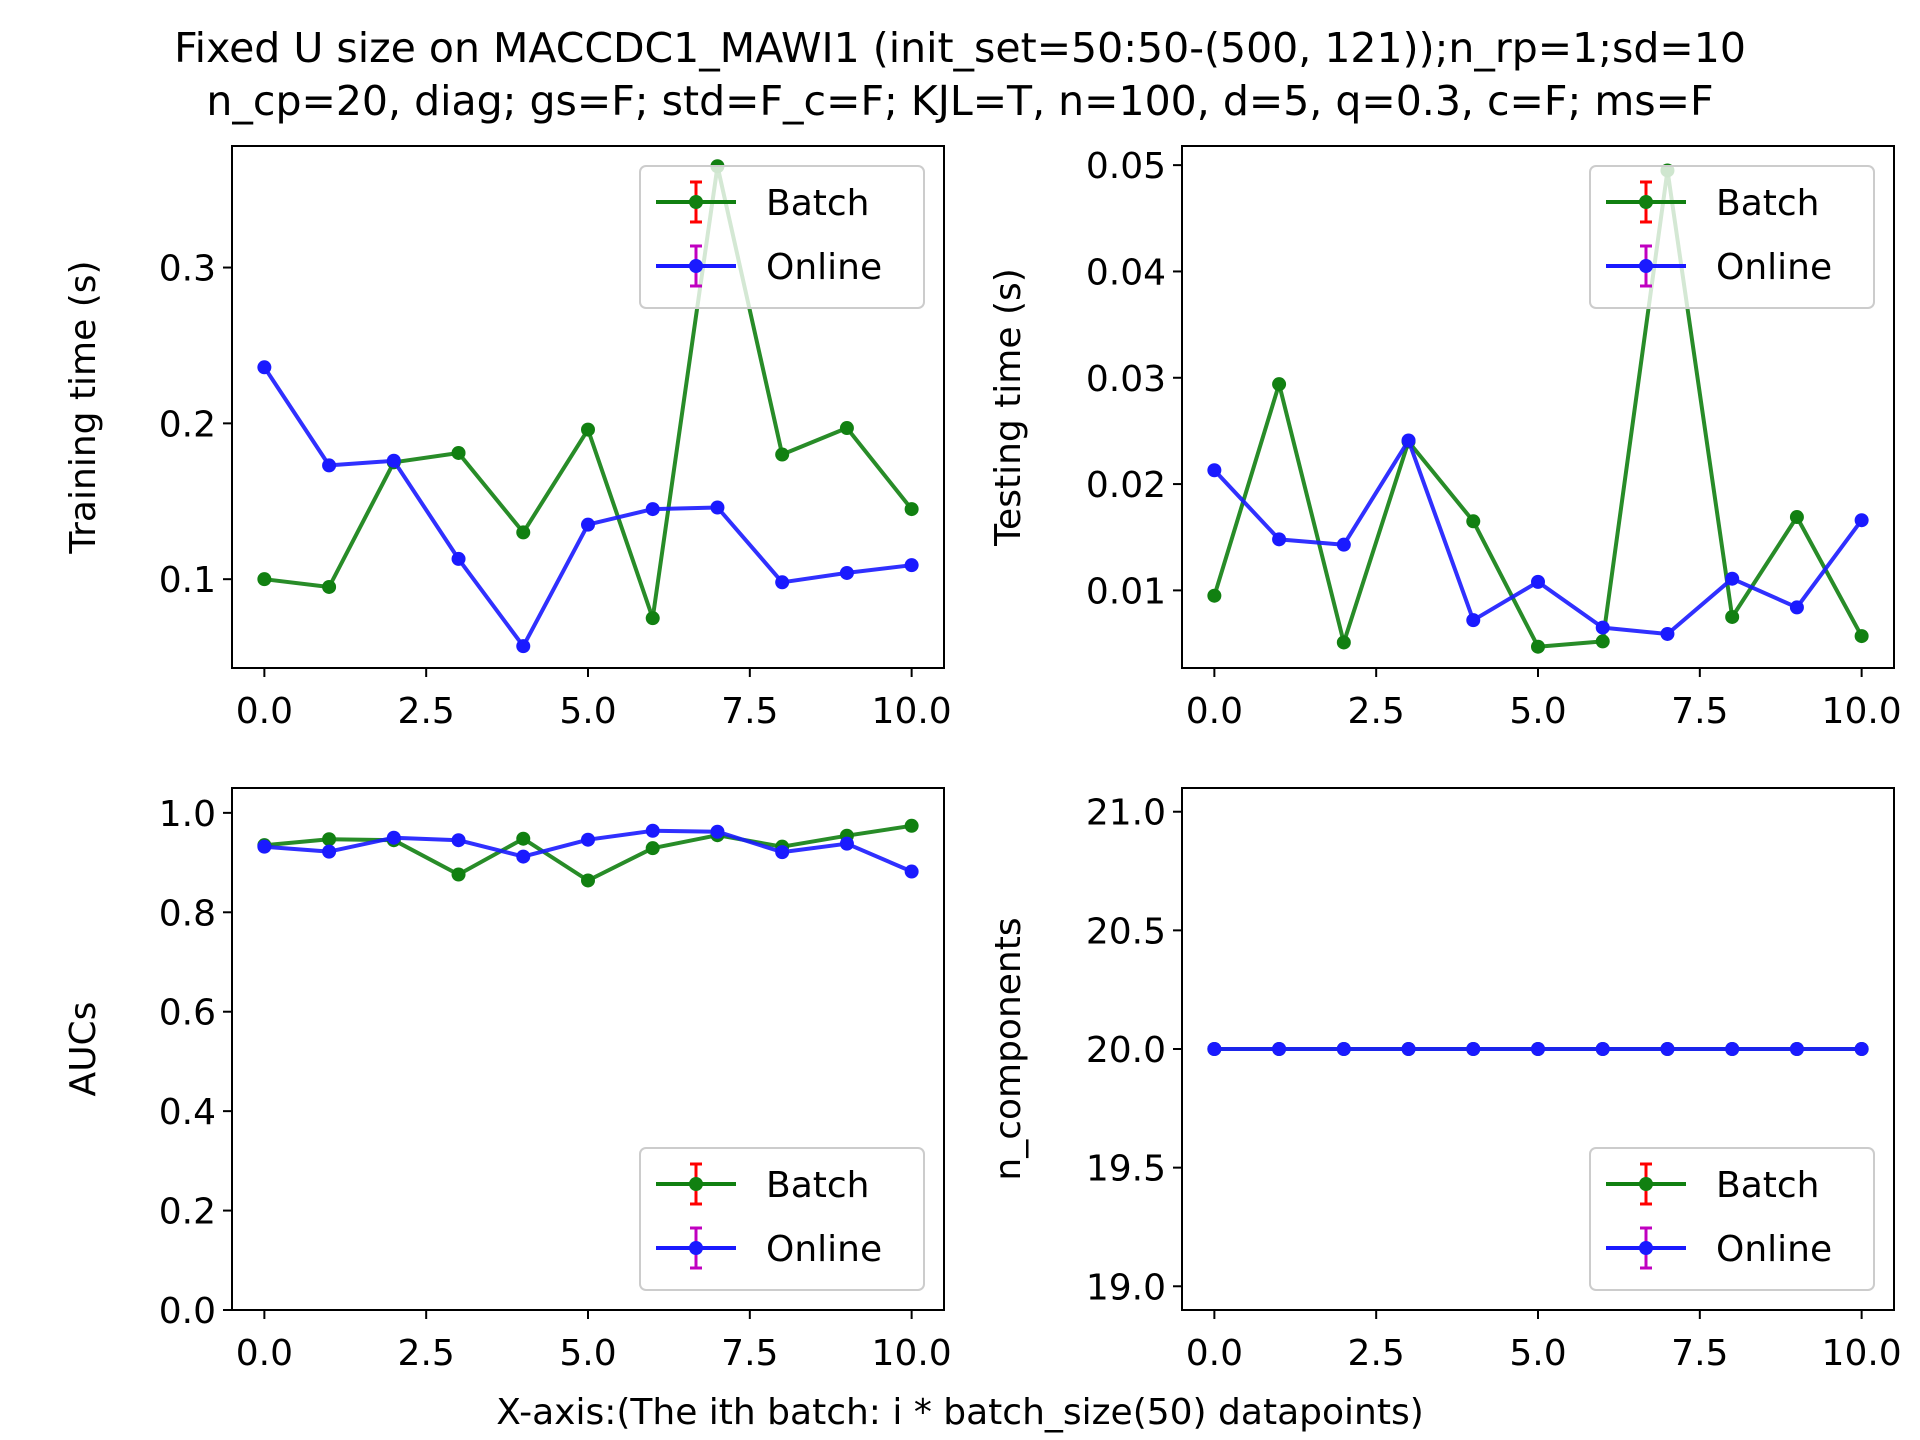 The width and height of the screenshot is (1920, 1440). I want to click on y-tick-label: 0.1, so click(187, 580).